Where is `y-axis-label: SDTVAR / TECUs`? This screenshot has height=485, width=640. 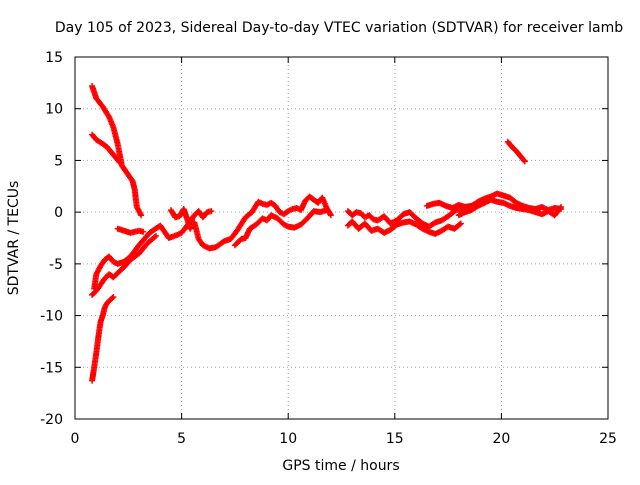
y-axis-label: SDTVAR / TECUs is located at coordinates (14, 238).